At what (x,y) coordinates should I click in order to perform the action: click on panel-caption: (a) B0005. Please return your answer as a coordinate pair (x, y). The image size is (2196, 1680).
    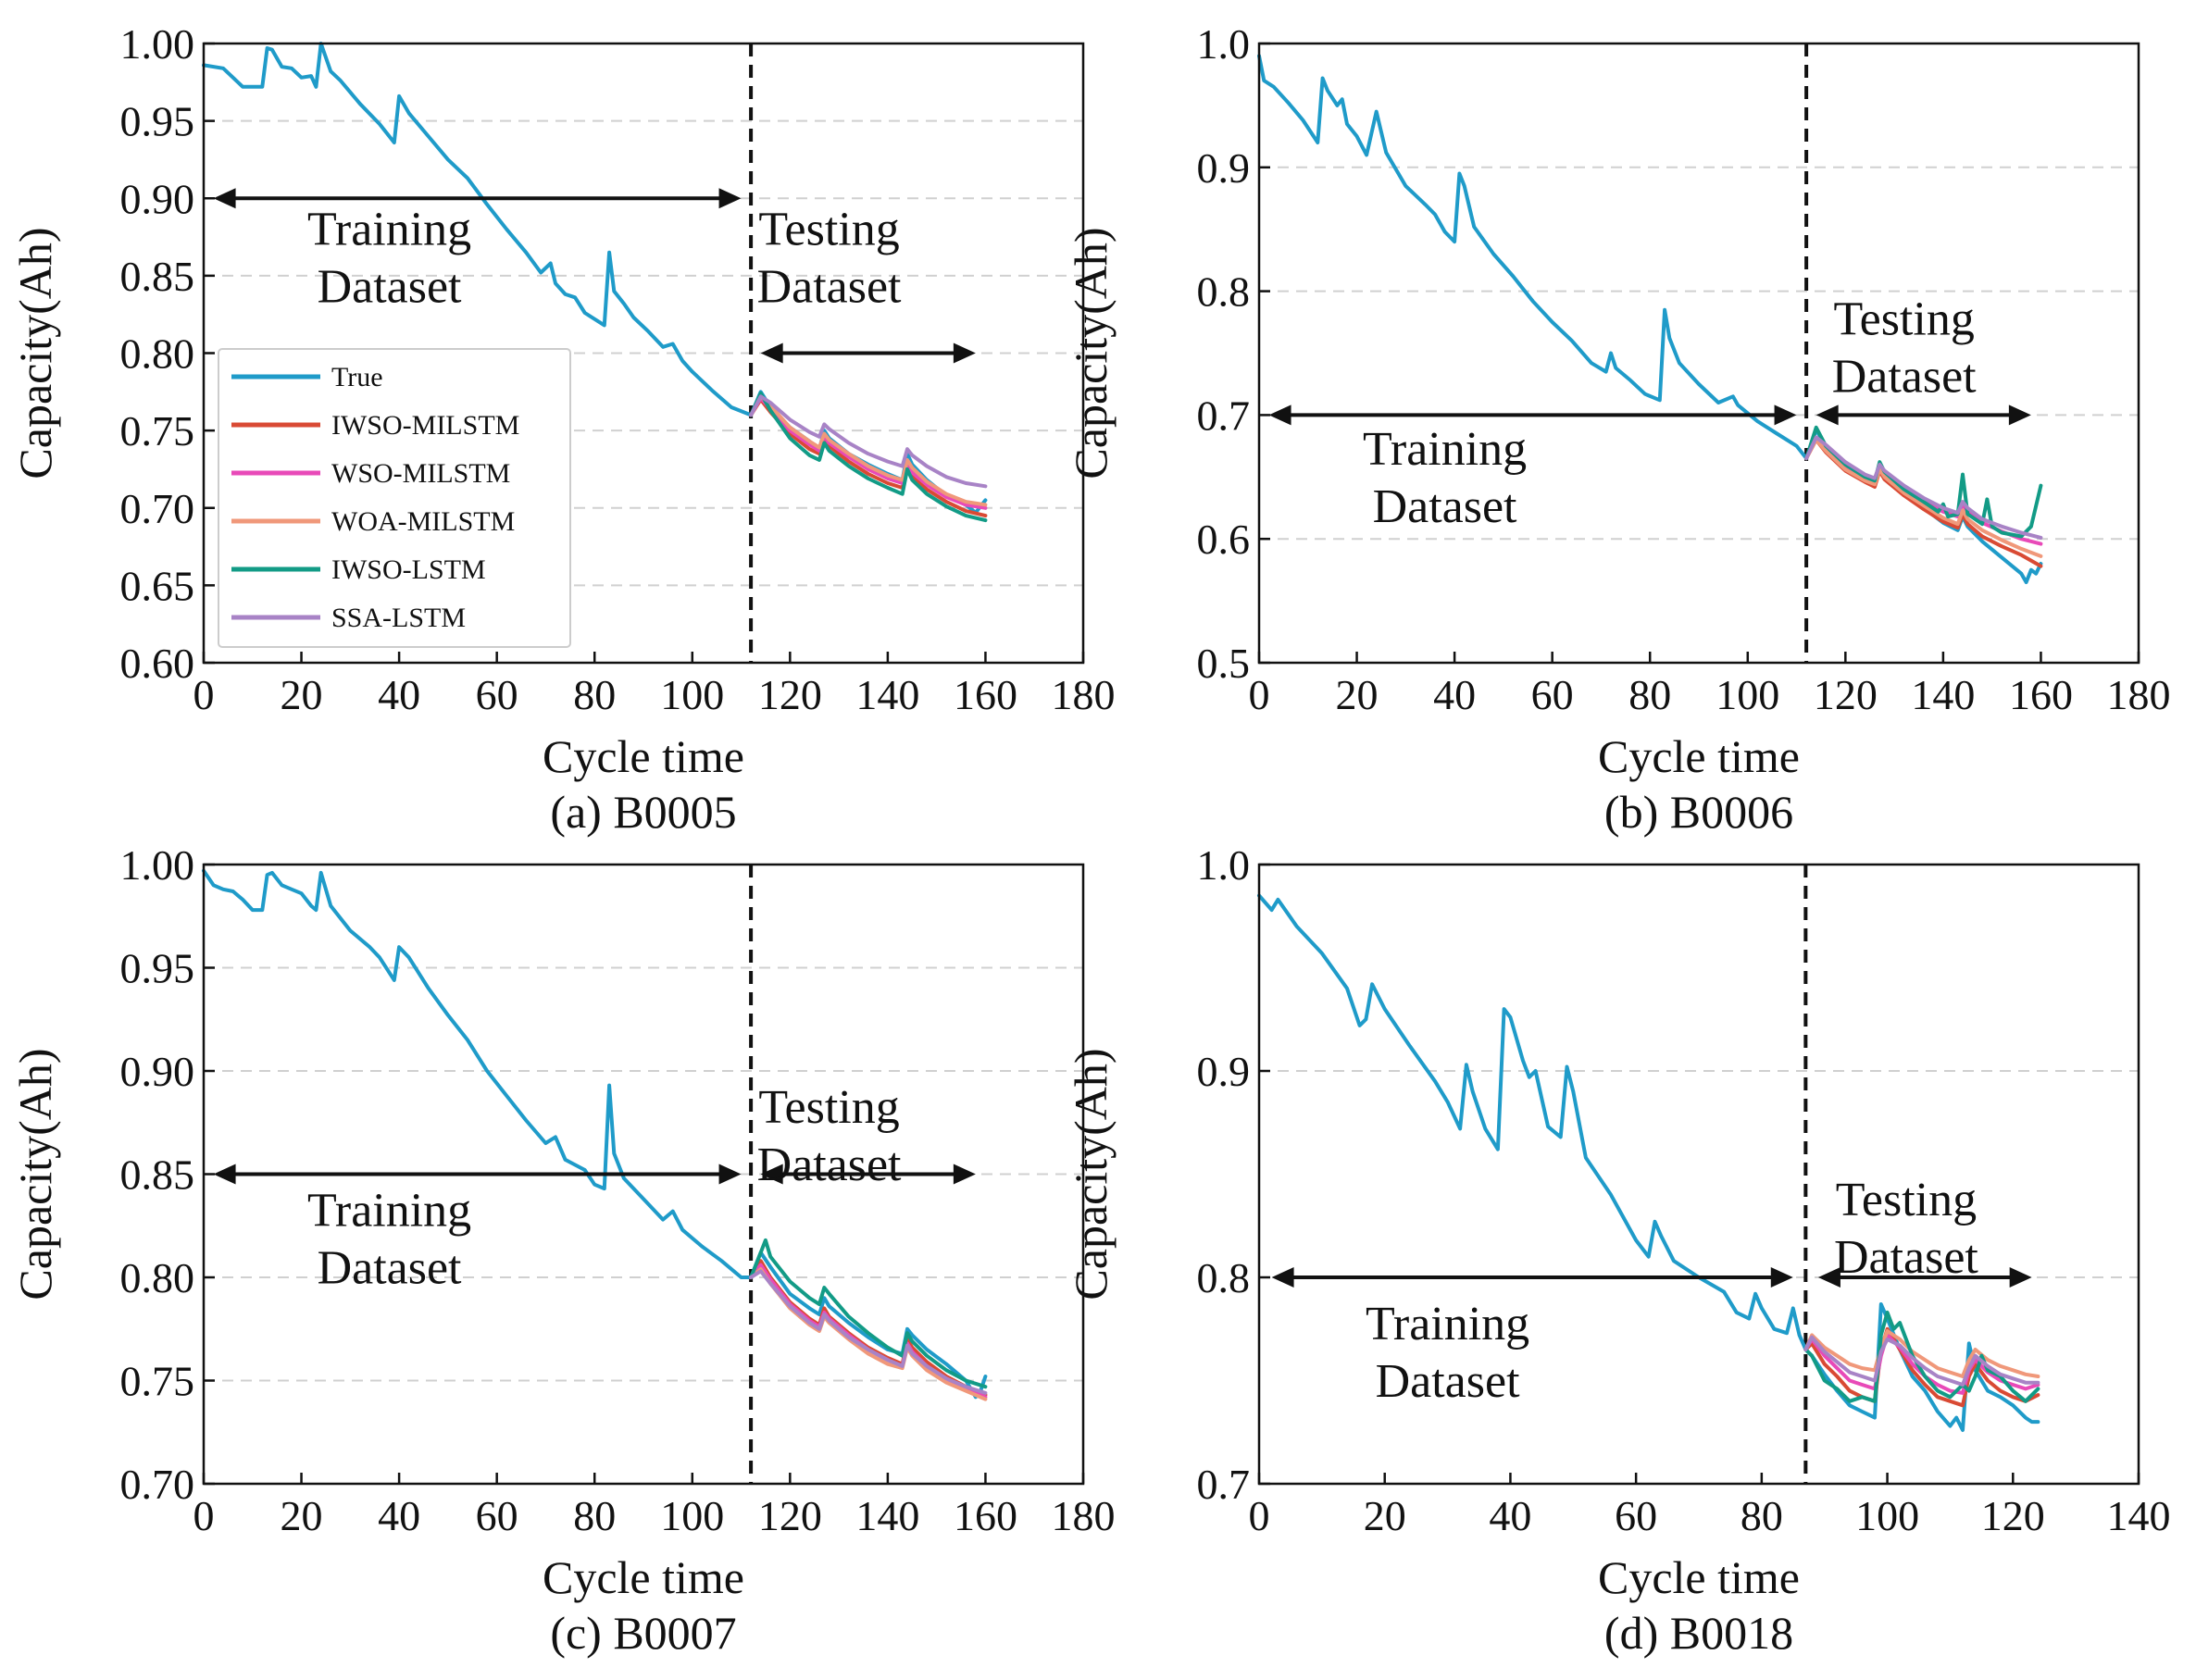
    Looking at the image, I should click on (643, 812).